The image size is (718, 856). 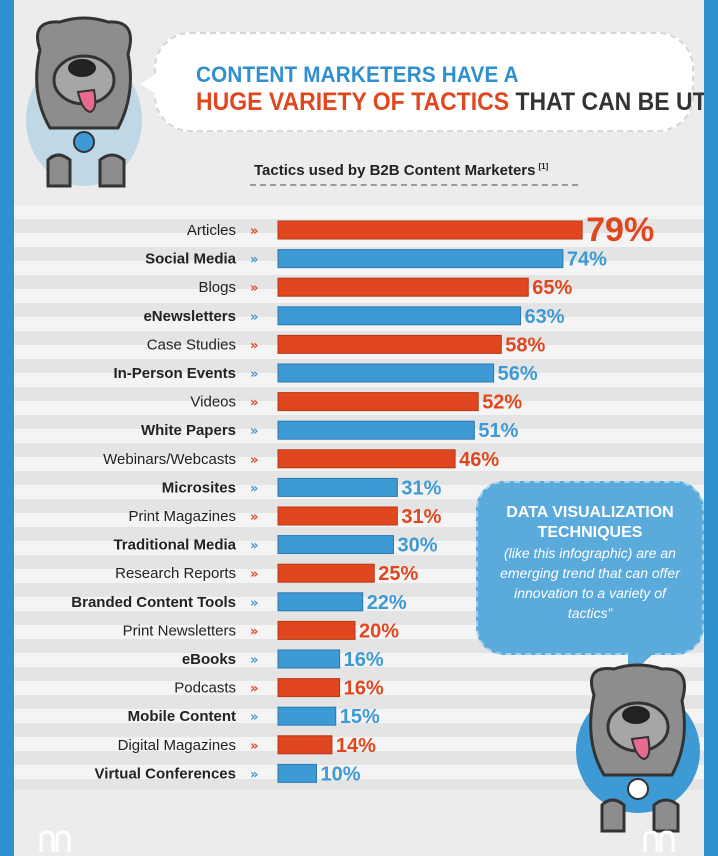 I want to click on category-label: White Papers, so click(x=188, y=430).